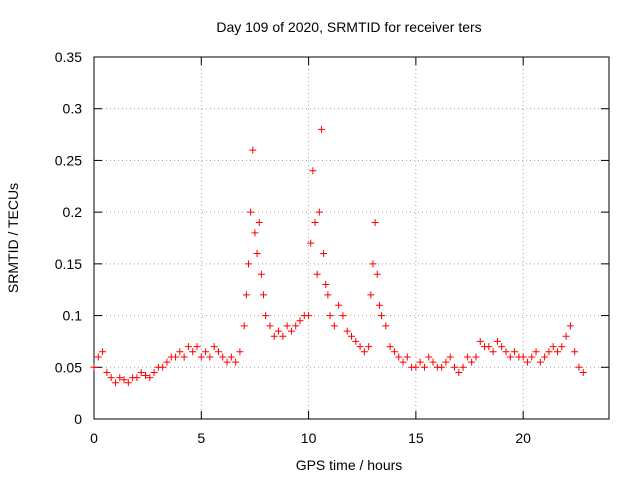 This screenshot has height=480, width=640. What do you see at coordinates (73, 109) in the screenshot?
I see `y-tick-label: 0.3` at bounding box center [73, 109].